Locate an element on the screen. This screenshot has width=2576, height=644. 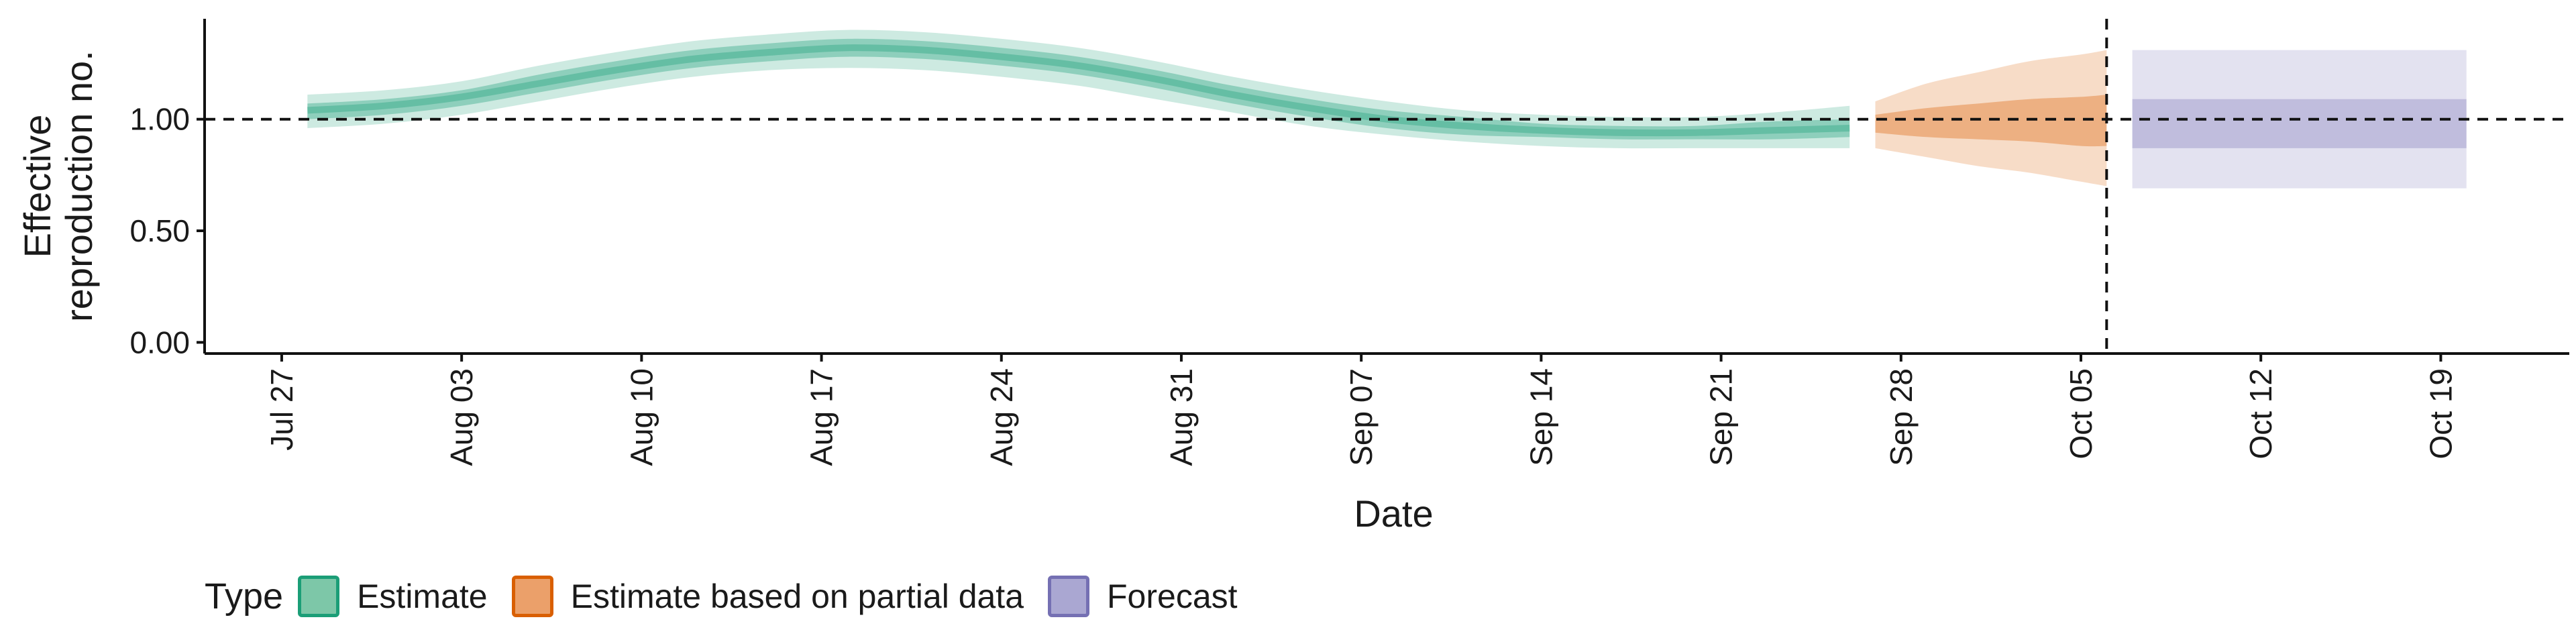
x-tick-label: Aug 31 is located at coordinates (1181, 417).